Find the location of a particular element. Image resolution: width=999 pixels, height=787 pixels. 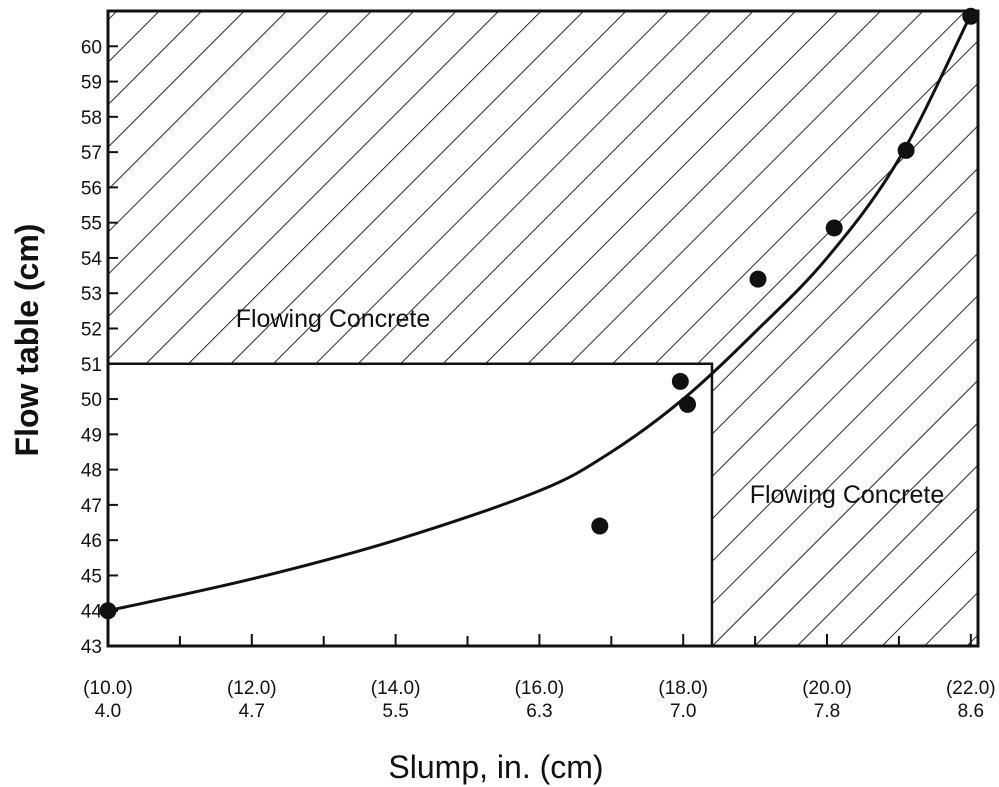

y-tick-label: 48 is located at coordinates (91, 471).